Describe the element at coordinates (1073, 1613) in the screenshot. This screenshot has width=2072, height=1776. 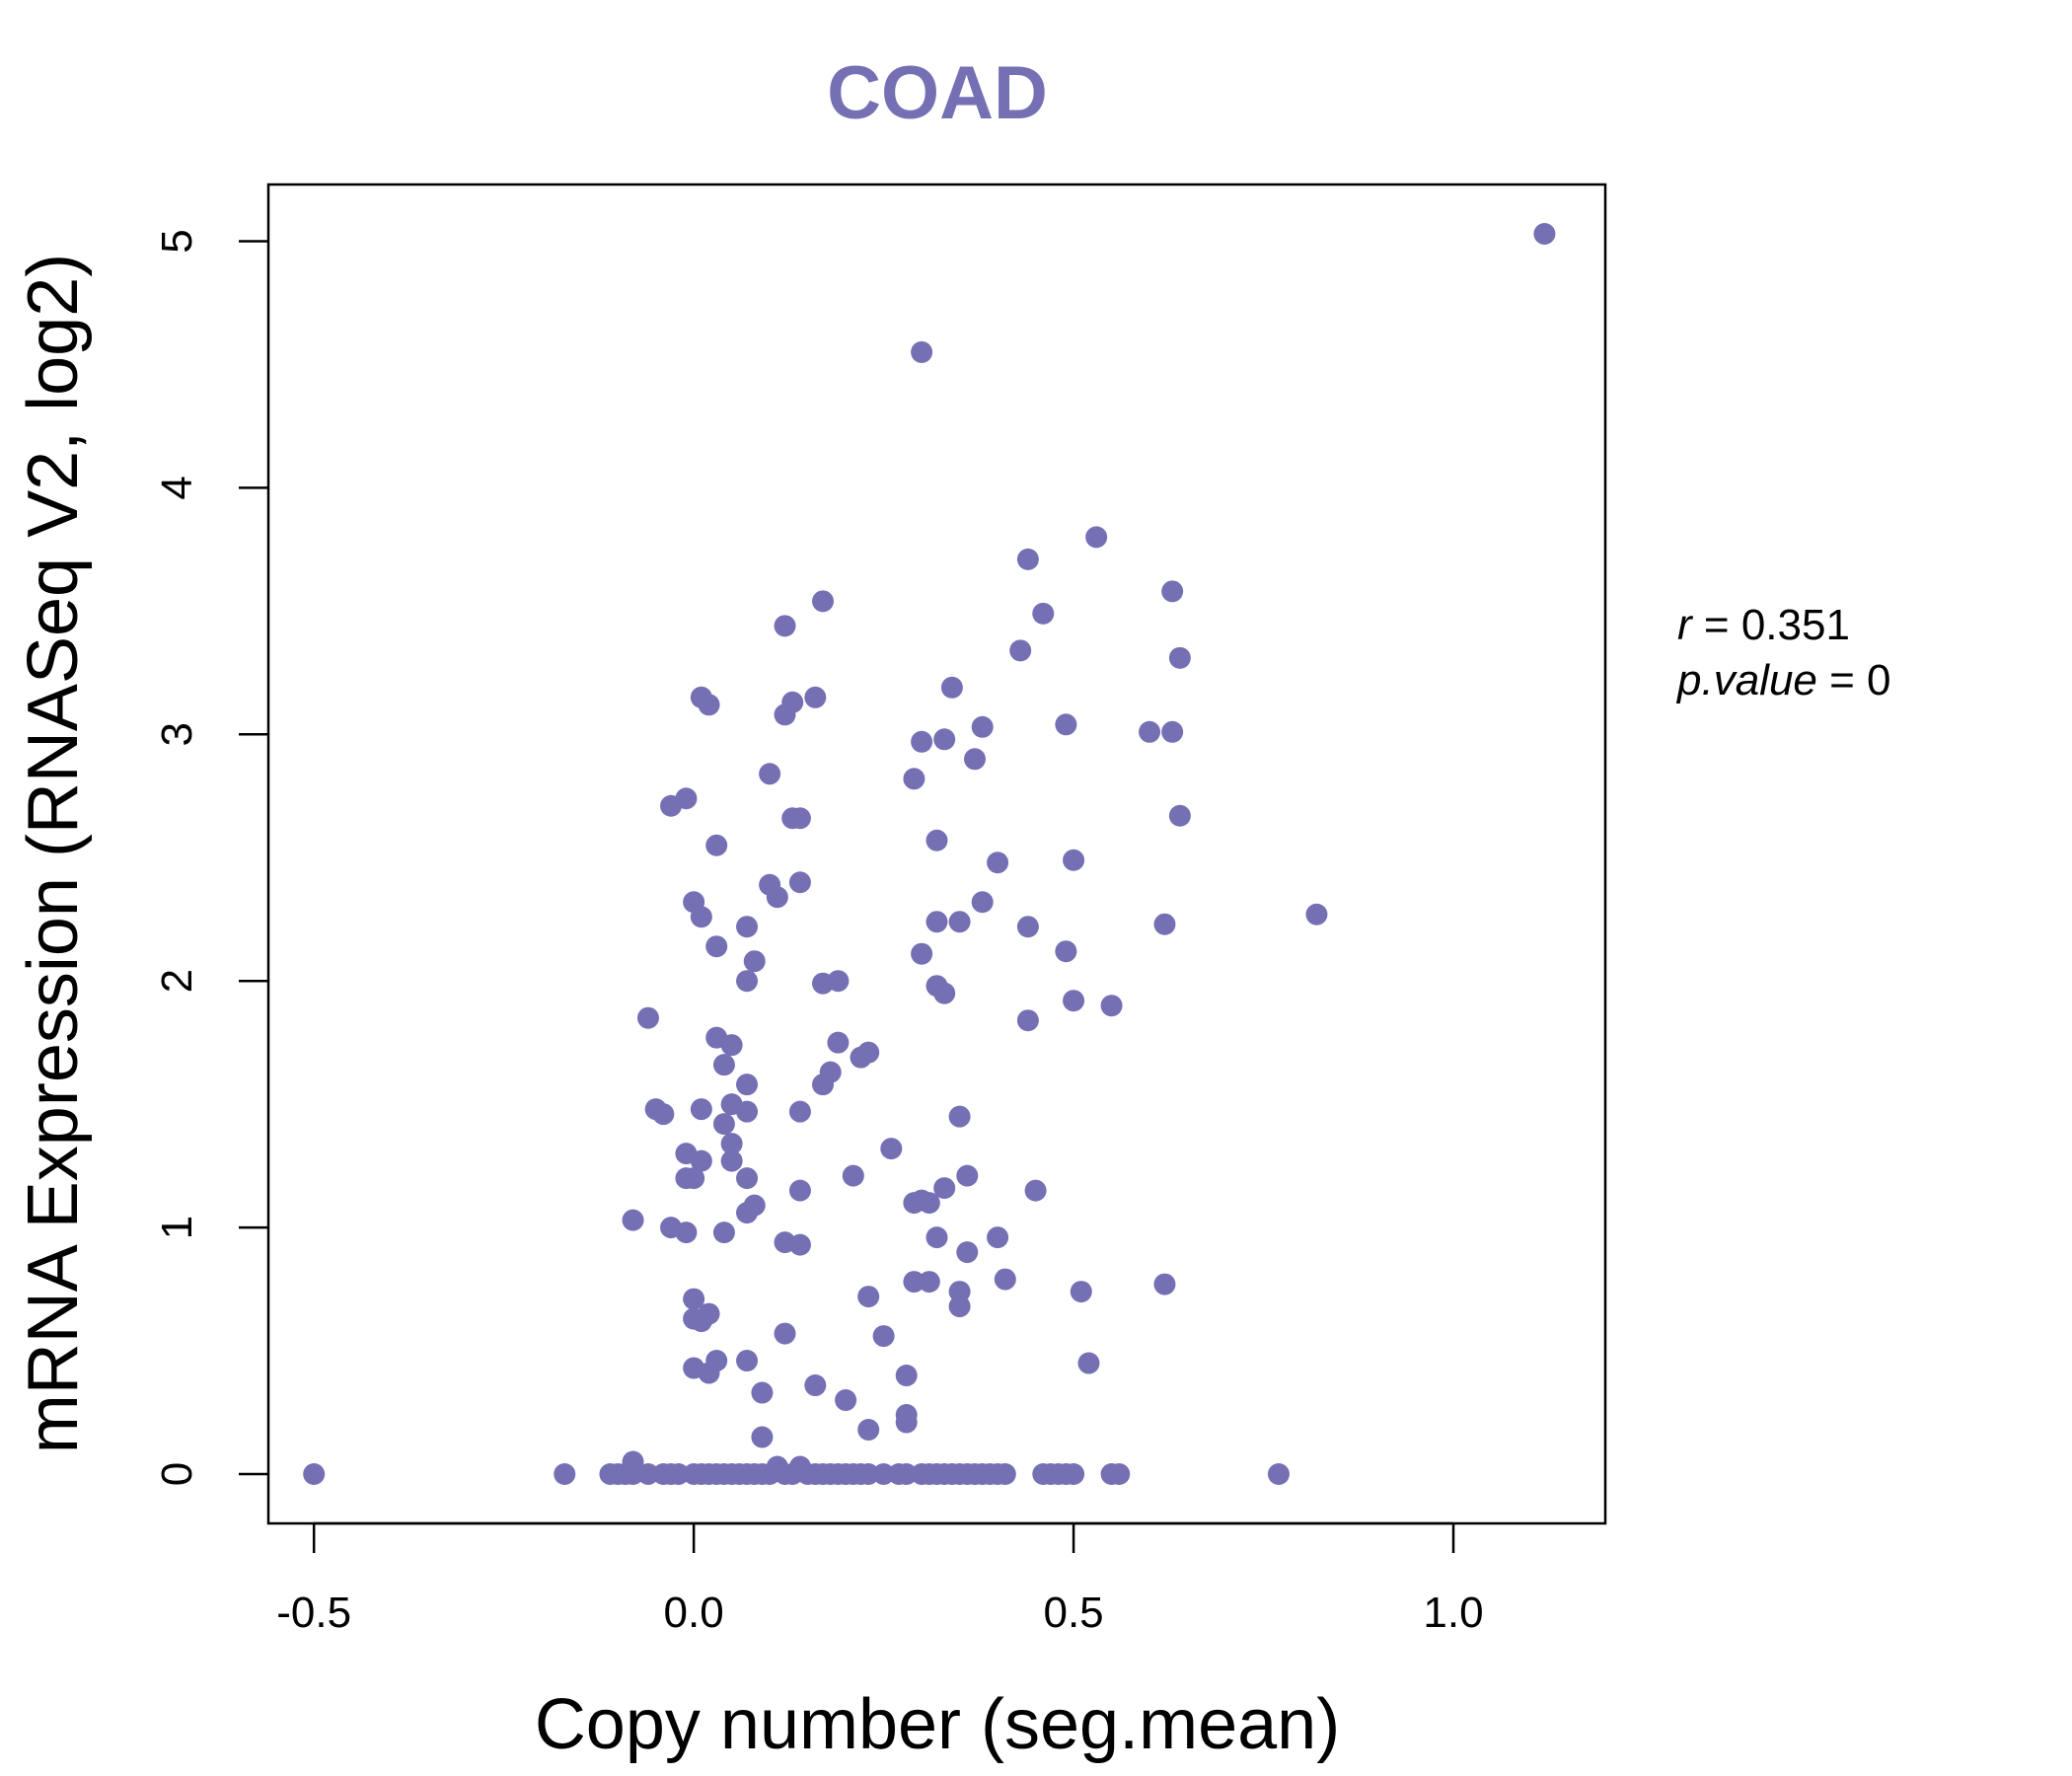
I see `x-tick-label: 0.5` at that location.